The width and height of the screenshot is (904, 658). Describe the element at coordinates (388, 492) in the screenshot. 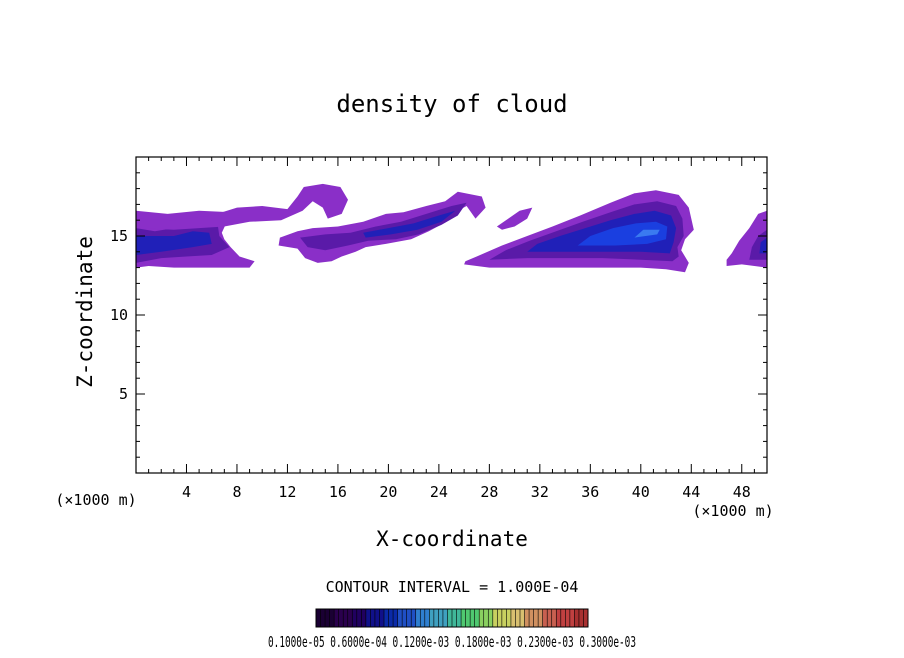

I see `x-tick-label: 20` at that location.